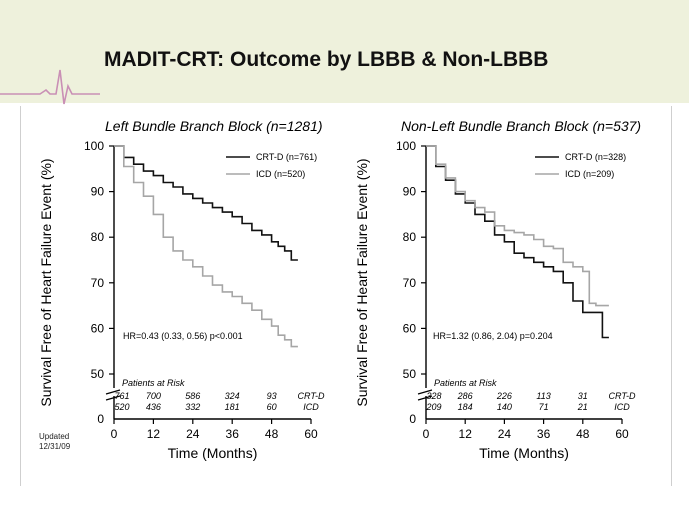  I want to click on hazard-ratio-annotation: HR=0.43 (0.33, 0.56) p<0.001, so click(183, 336).